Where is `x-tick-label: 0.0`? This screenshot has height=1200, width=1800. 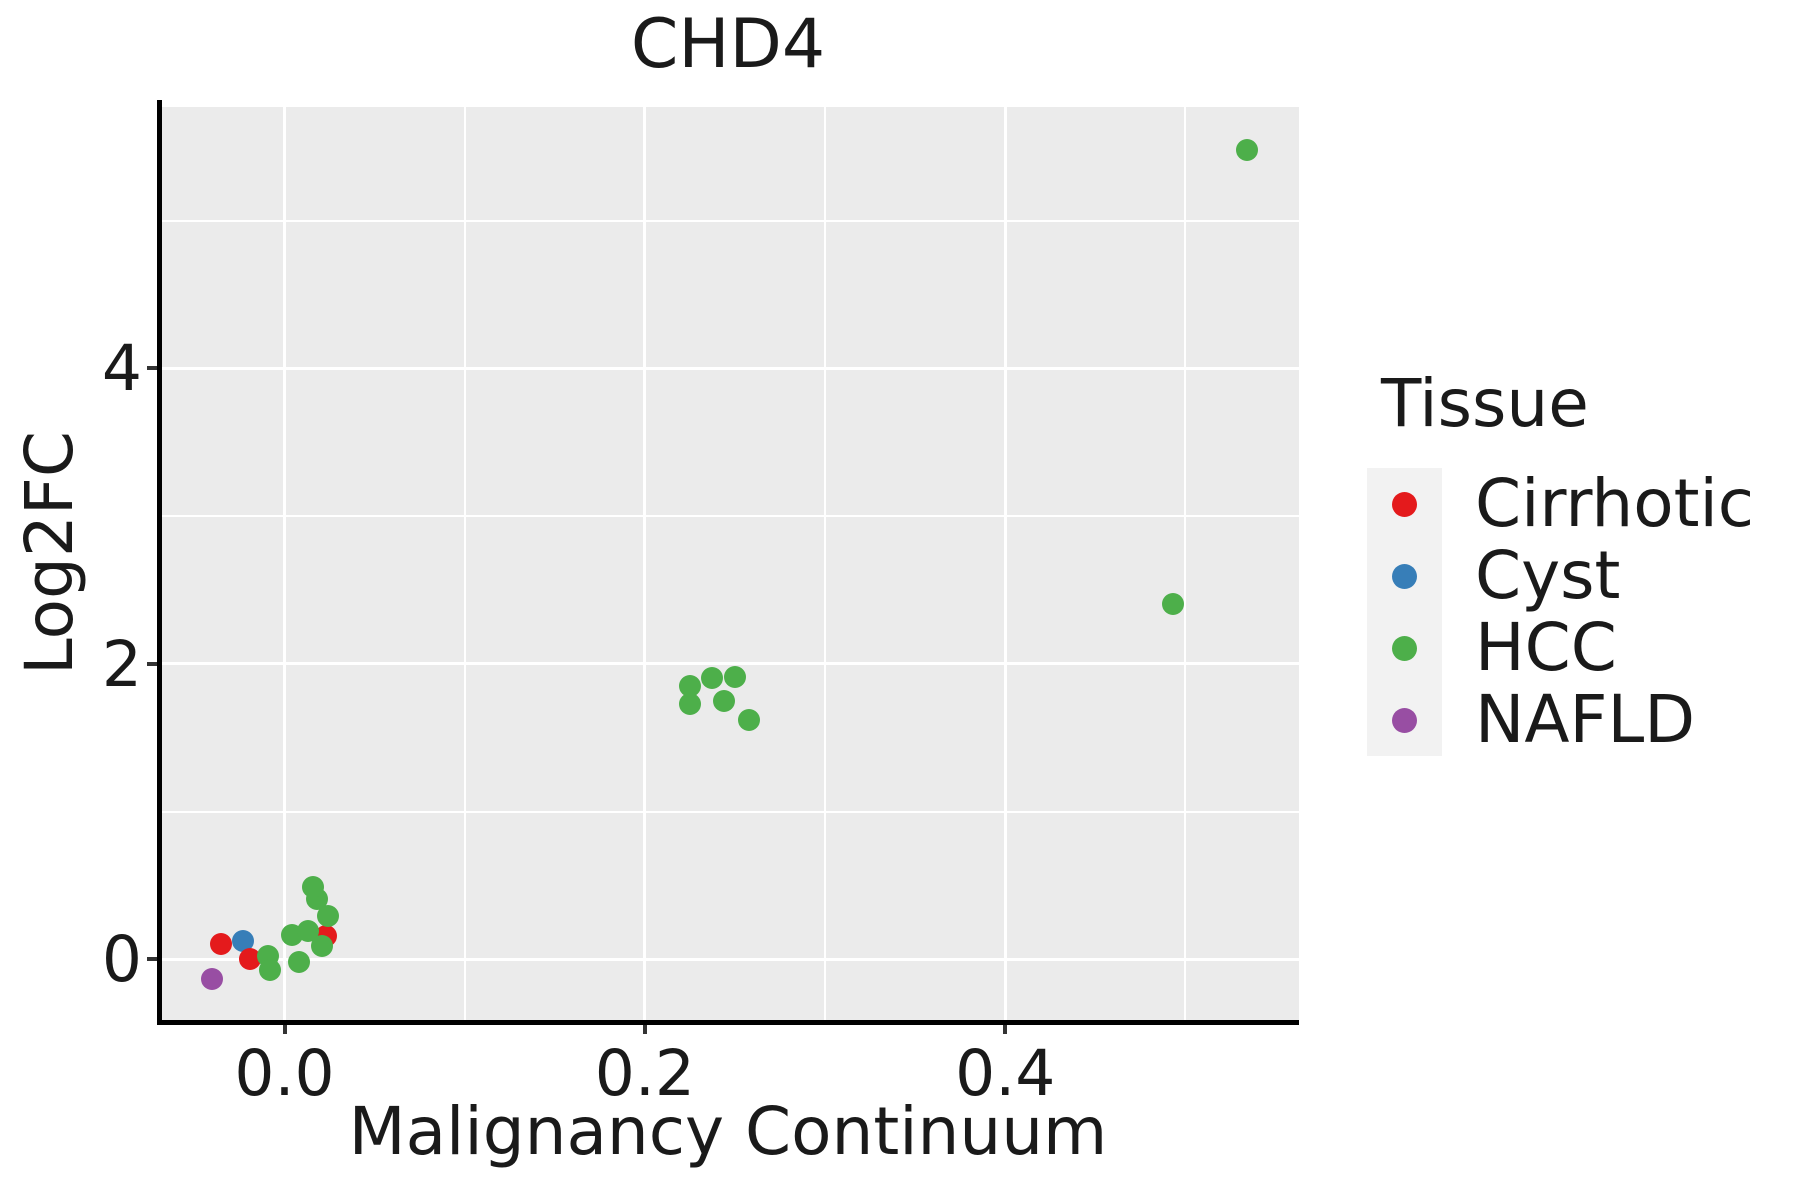 x-tick-label: 0.0 is located at coordinates (284, 1073).